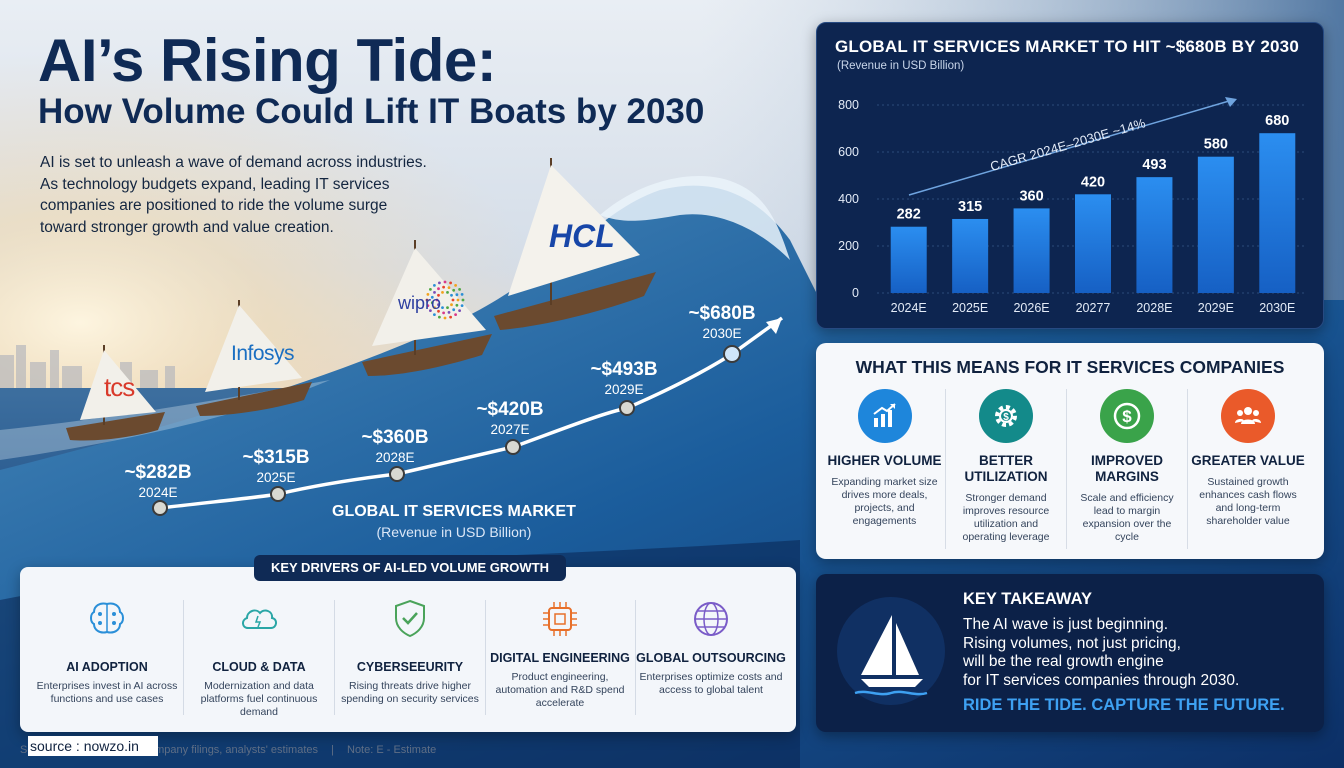 Image resolution: width=1344 pixels, height=768 pixels. What do you see at coordinates (1027, 599) in the screenshot?
I see `takeaway-title: KEY TAKEAWAY` at bounding box center [1027, 599].